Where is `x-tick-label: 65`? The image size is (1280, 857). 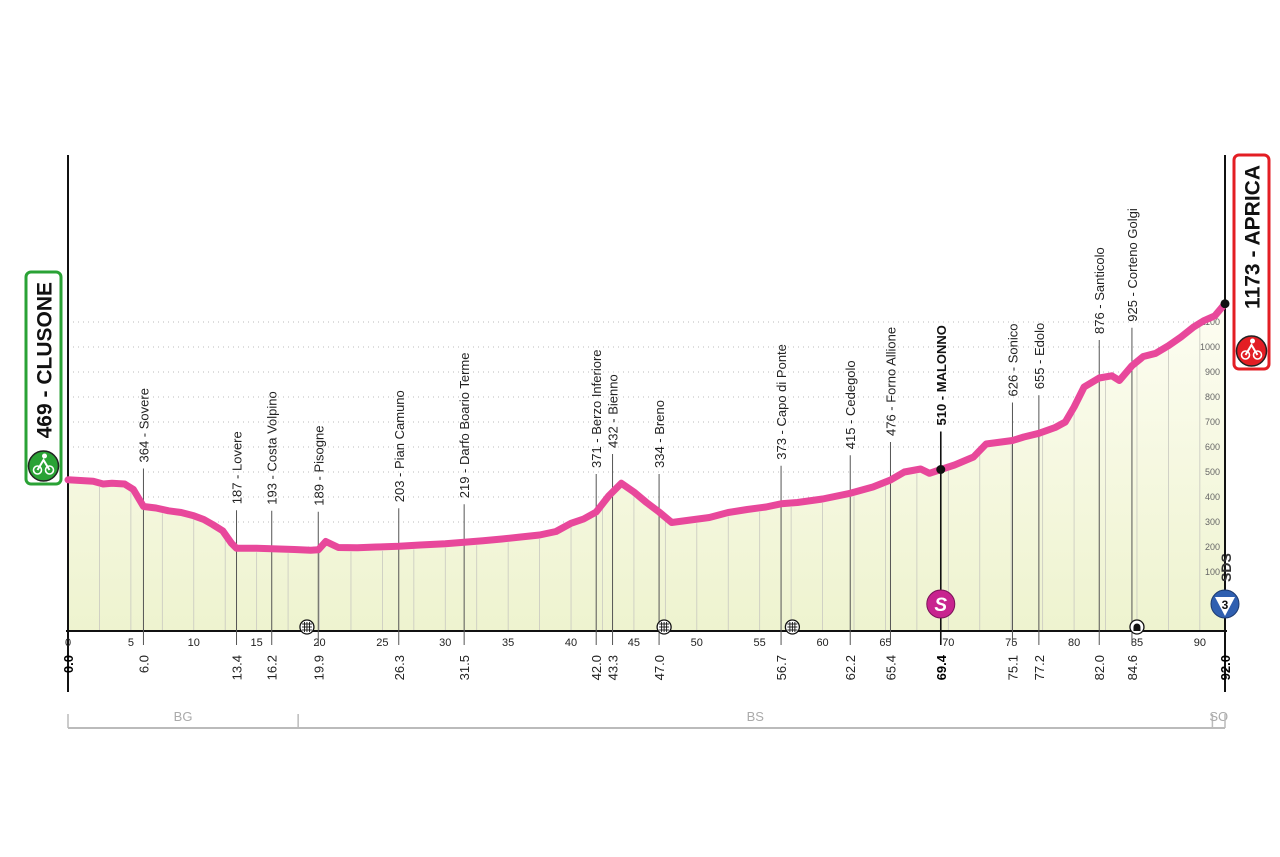 x-tick-label: 65 is located at coordinates (885, 643).